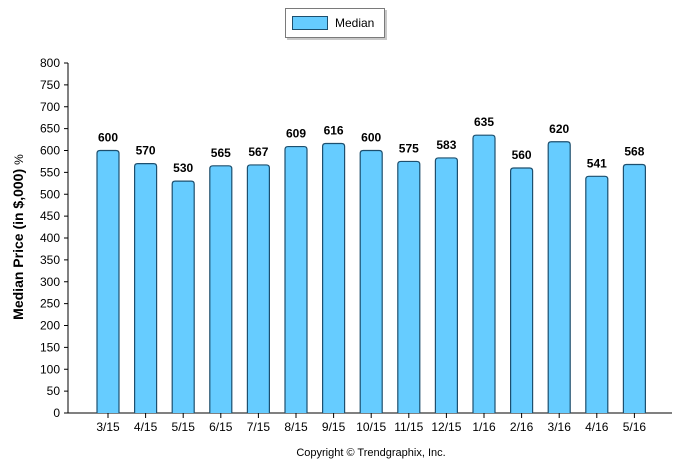  Describe the element at coordinates (522, 427) in the screenshot. I see `x-tick-label: 2/16` at that location.